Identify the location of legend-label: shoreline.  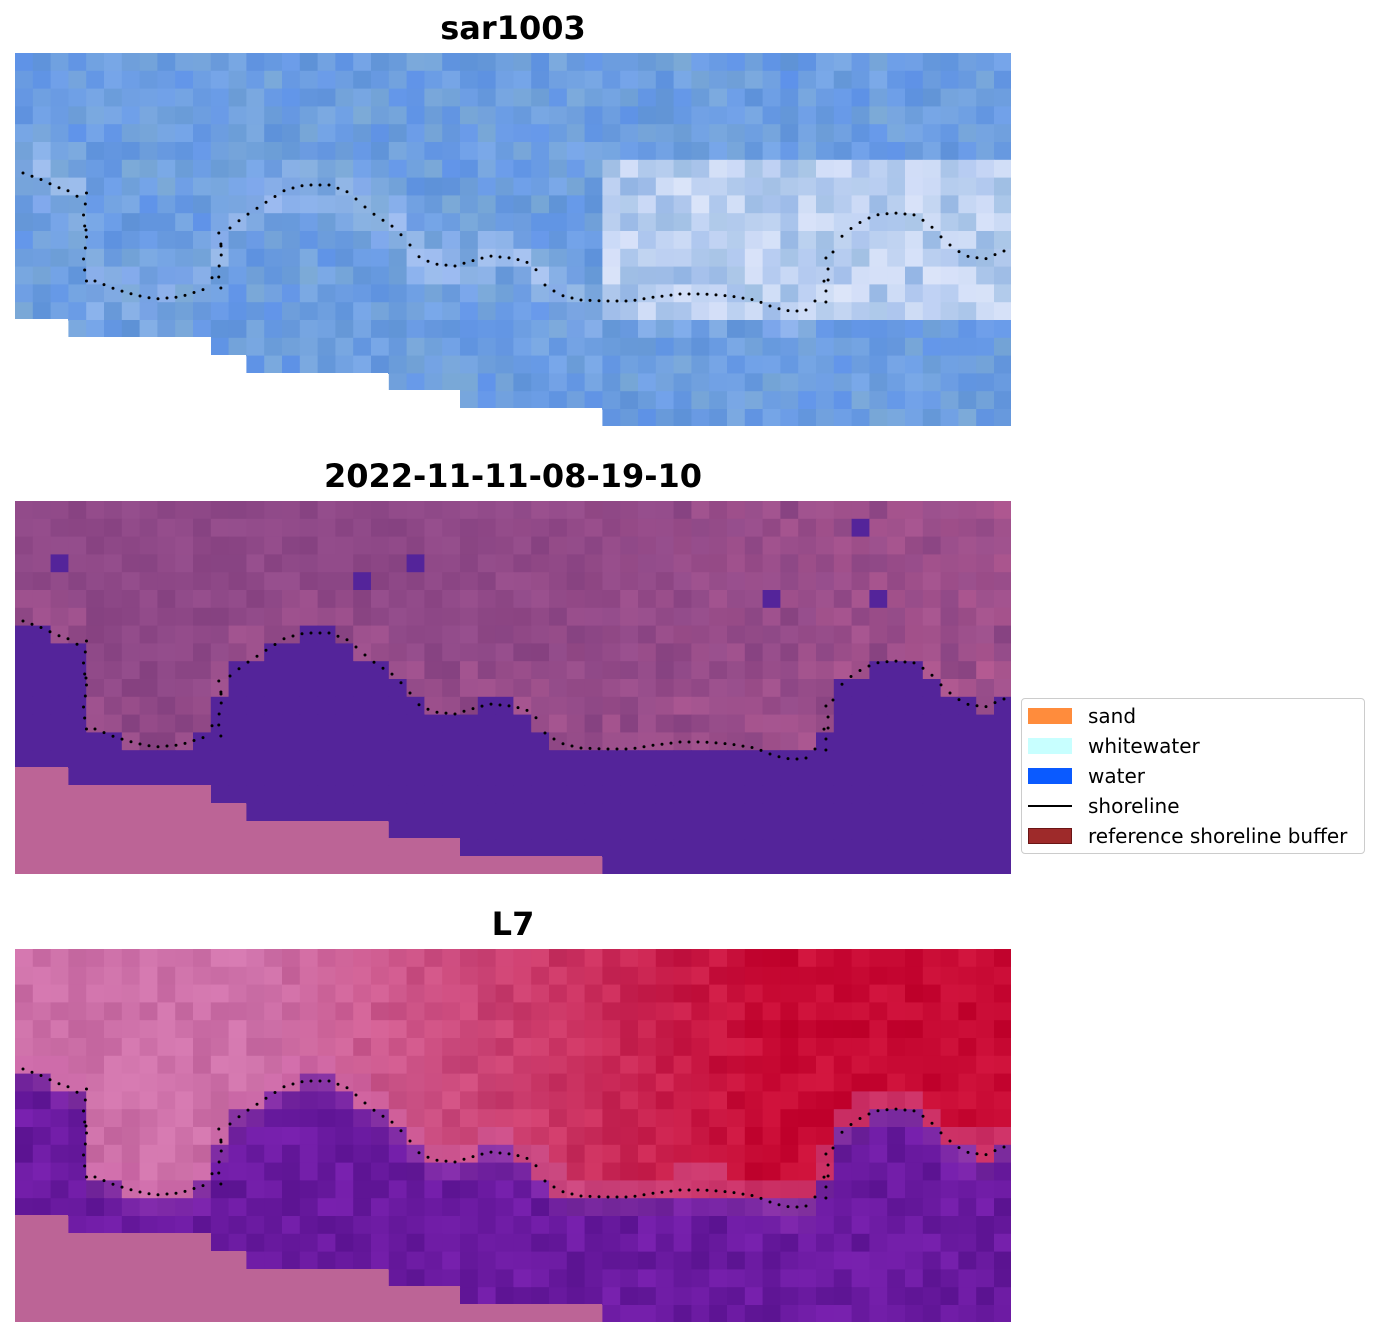
(1134, 806).